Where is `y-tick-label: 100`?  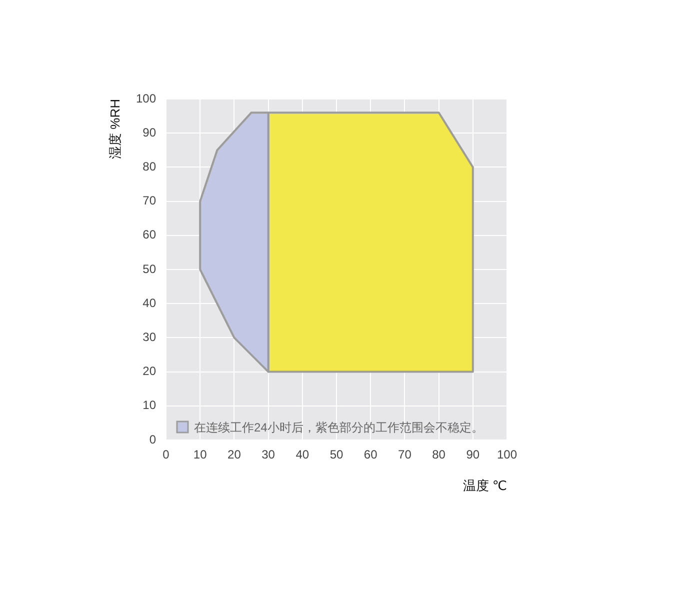 y-tick-label: 100 is located at coordinates (146, 98).